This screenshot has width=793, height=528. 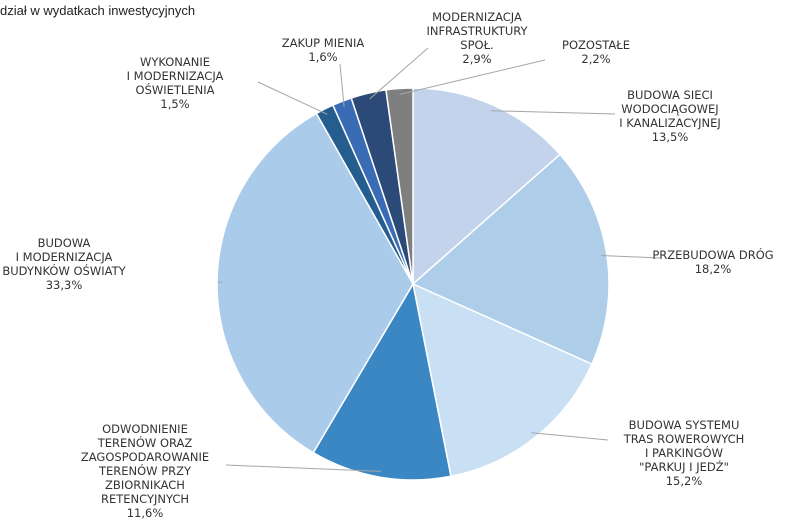 What do you see at coordinates (145, 513) in the screenshot?
I see `value-label: 11,6%` at bounding box center [145, 513].